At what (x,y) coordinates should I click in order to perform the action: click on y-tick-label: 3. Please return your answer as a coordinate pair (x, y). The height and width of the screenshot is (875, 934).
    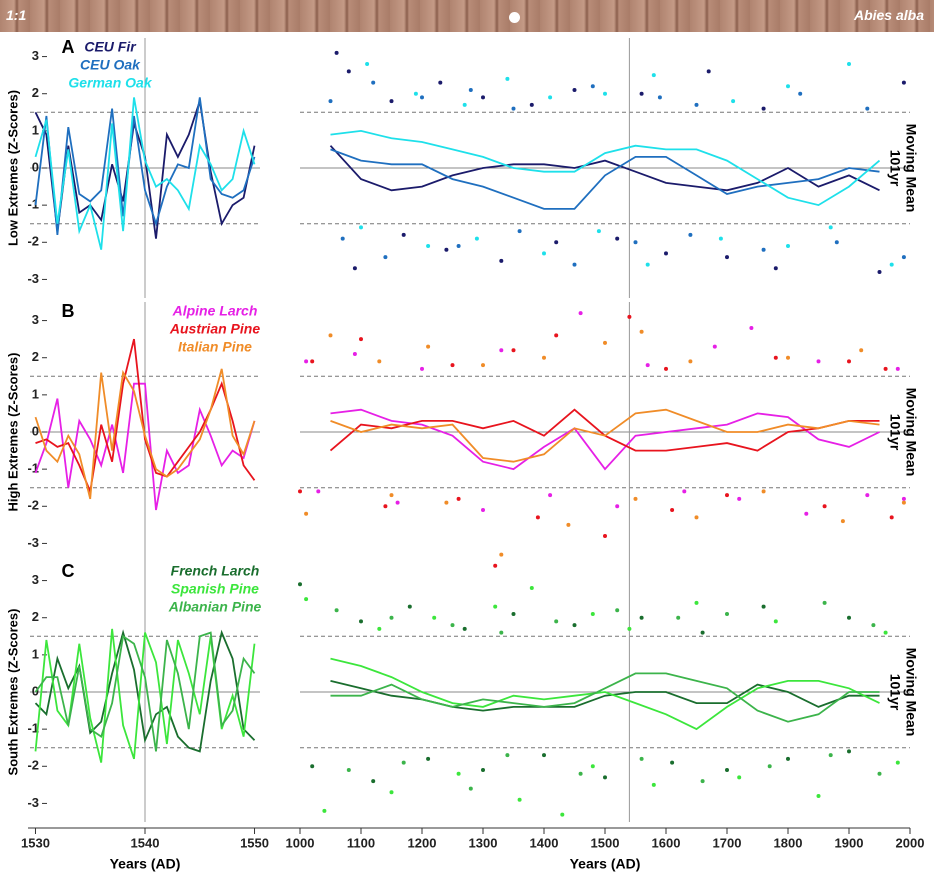
    Looking at the image, I should click on (35, 55).